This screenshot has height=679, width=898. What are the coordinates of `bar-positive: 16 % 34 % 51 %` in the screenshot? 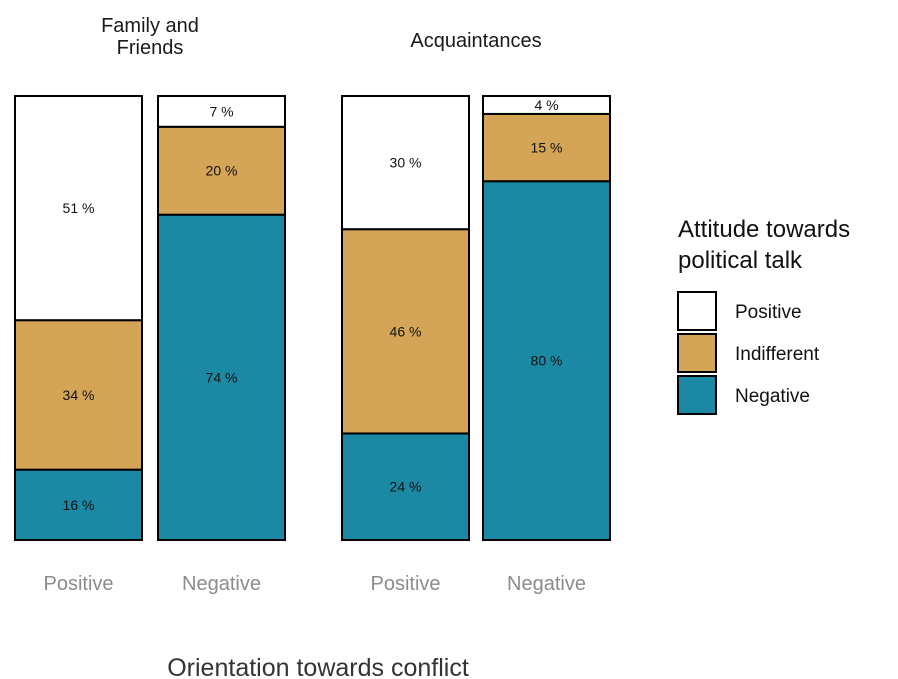 It's located at (78, 318).